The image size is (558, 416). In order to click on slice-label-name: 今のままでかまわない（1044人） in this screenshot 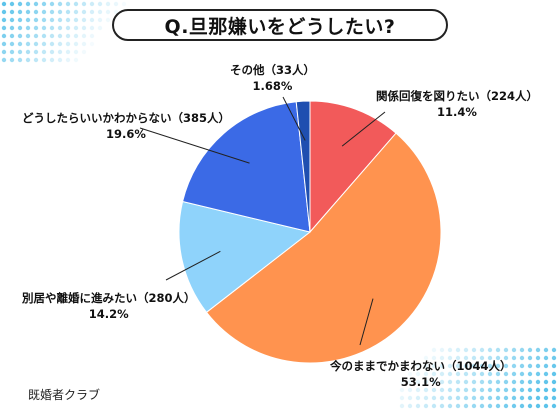, I will do `click(421, 366)`.